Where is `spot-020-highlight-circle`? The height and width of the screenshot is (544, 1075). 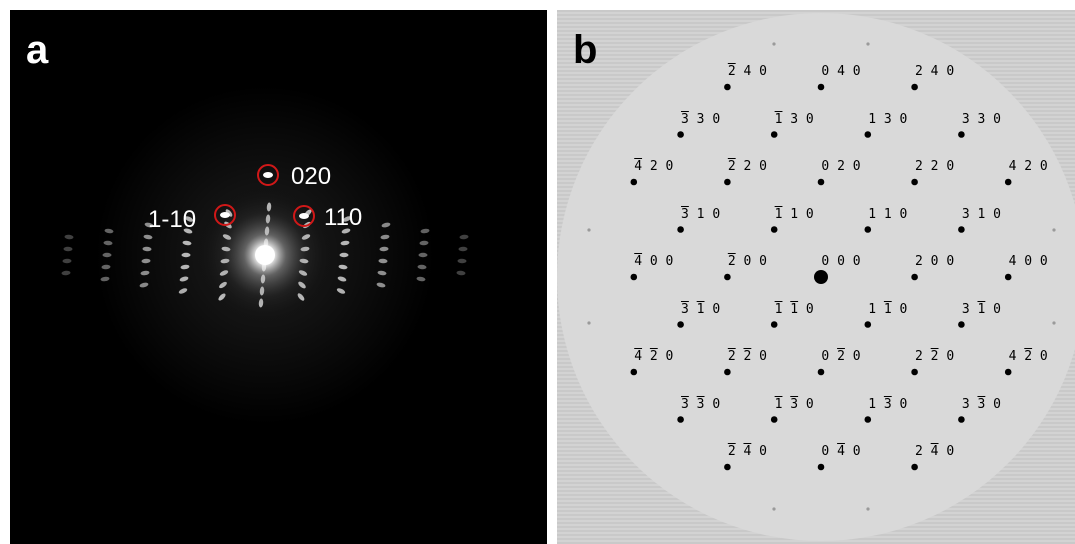
spot-020-highlight-circle is located at coordinates (268, 175).